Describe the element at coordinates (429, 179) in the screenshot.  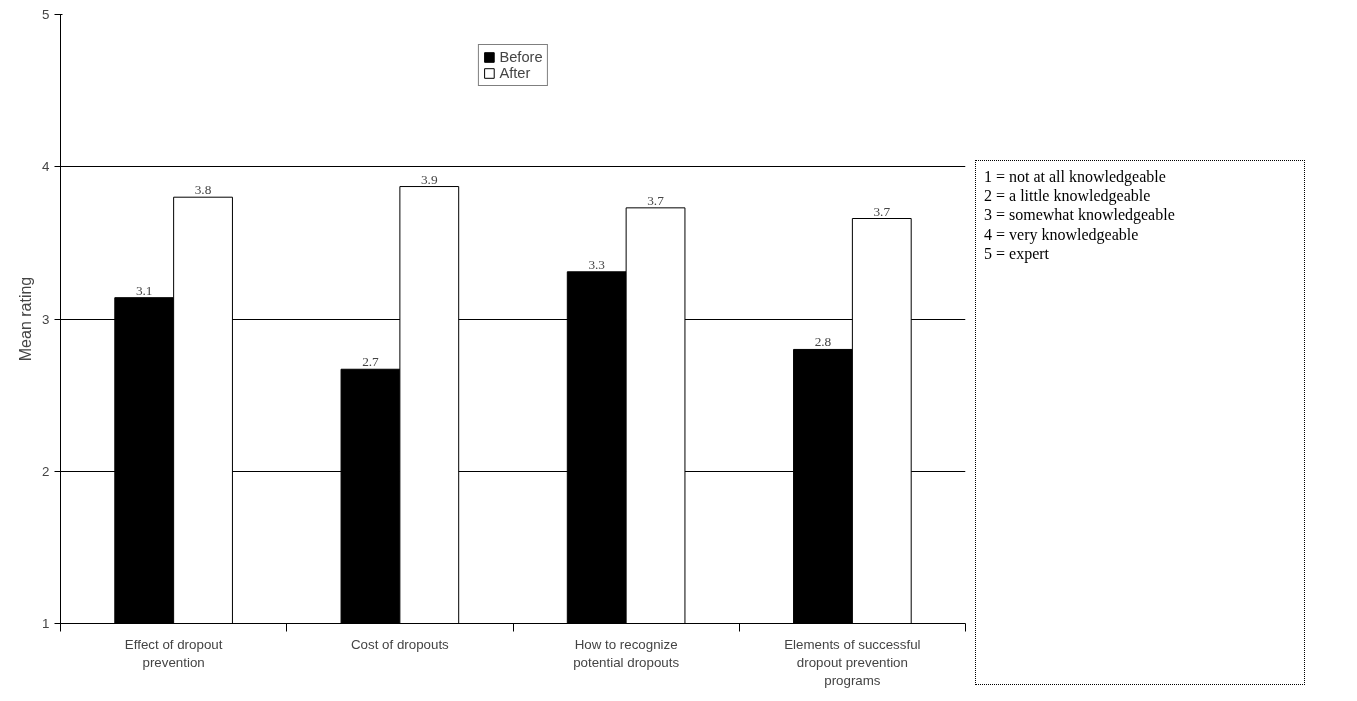
I see `data-label: 3.9` at that location.